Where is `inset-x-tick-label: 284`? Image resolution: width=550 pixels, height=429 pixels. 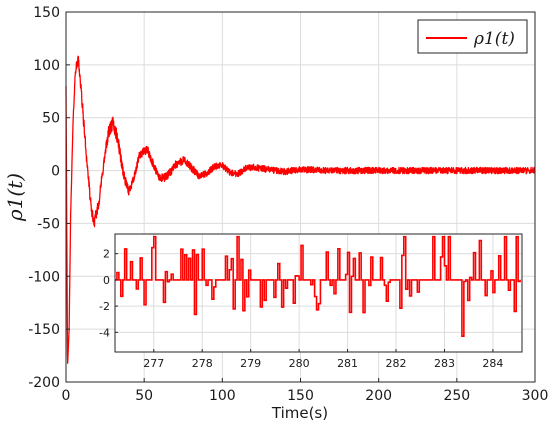
inset-x-tick-label: 284 is located at coordinates (492, 363).